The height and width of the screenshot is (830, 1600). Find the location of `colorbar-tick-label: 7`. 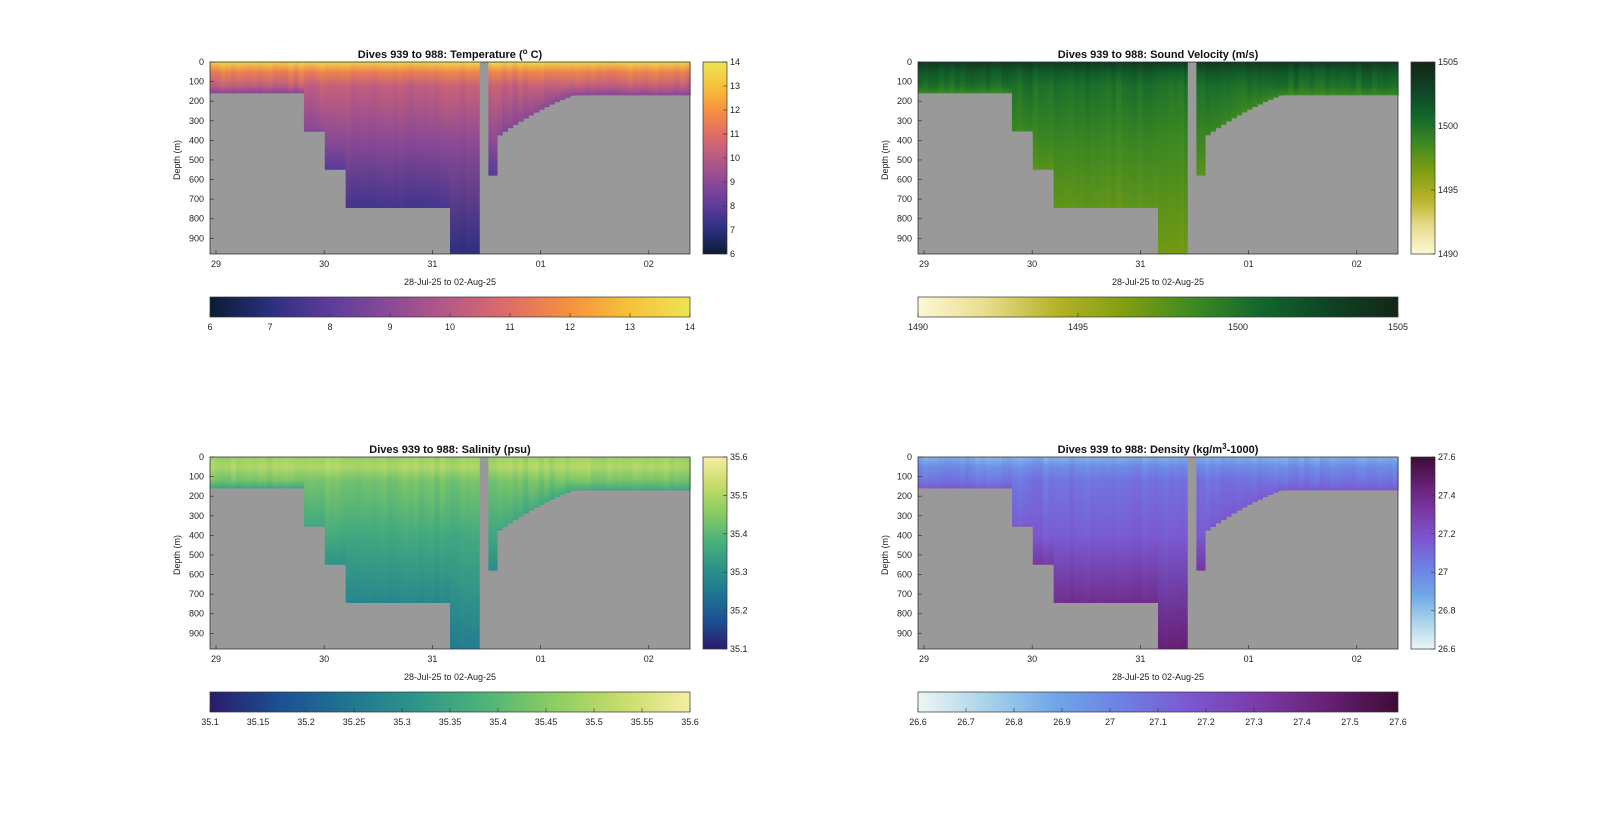

colorbar-tick-label: 7 is located at coordinates (732, 230).